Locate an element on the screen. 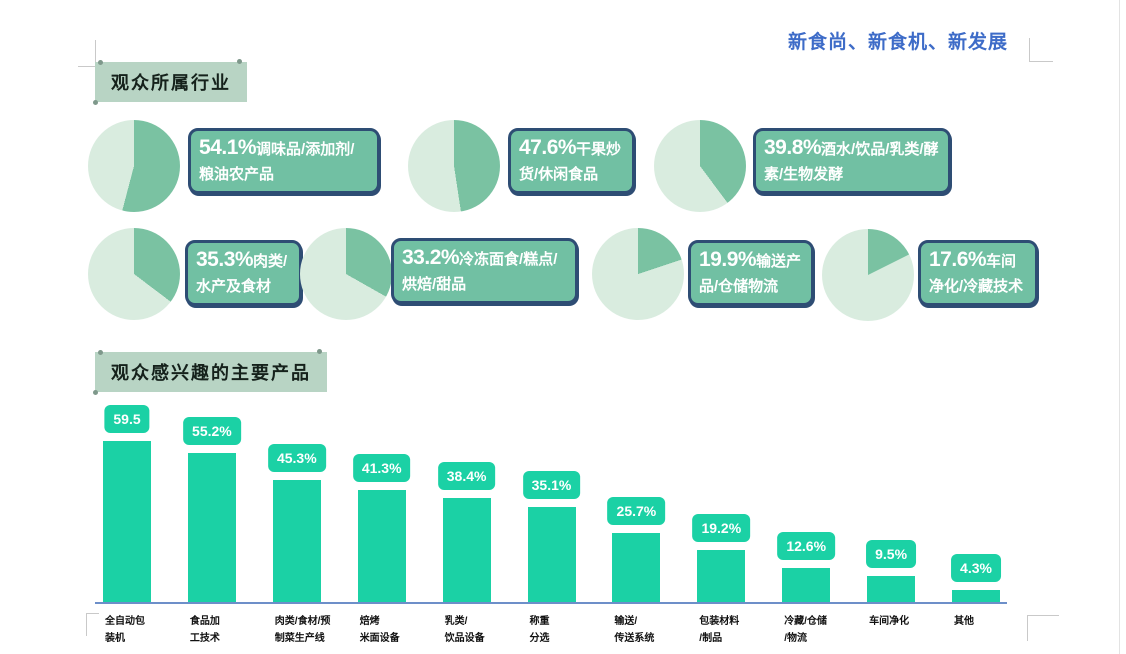 Image resolution: width=1126 pixels, height=654 pixels. bar-value-badge: 45.3% is located at coordinates (296, 458).